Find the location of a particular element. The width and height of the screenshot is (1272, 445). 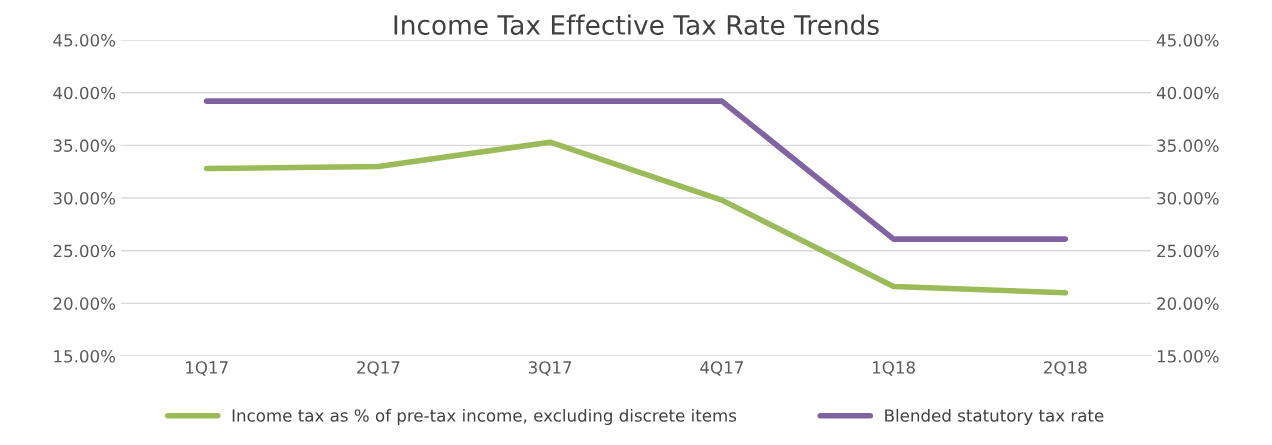

legend-label: Blended statutory tax rate is located at coordinates (994, 417).